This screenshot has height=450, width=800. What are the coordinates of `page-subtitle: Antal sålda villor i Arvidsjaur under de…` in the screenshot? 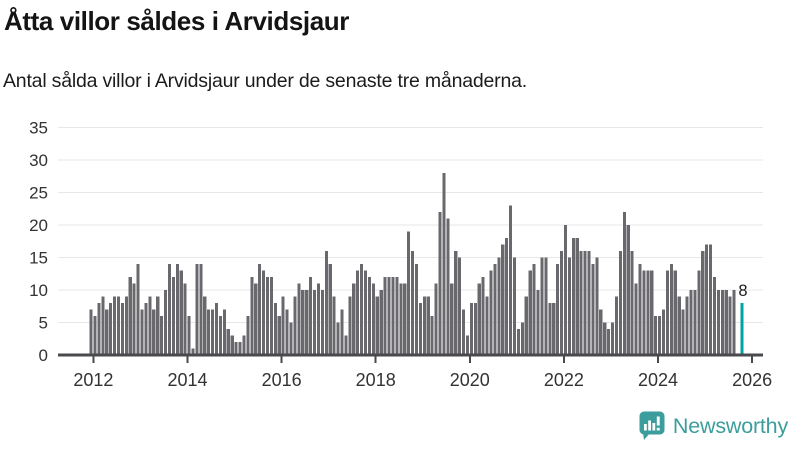 It's located at (265, 81).